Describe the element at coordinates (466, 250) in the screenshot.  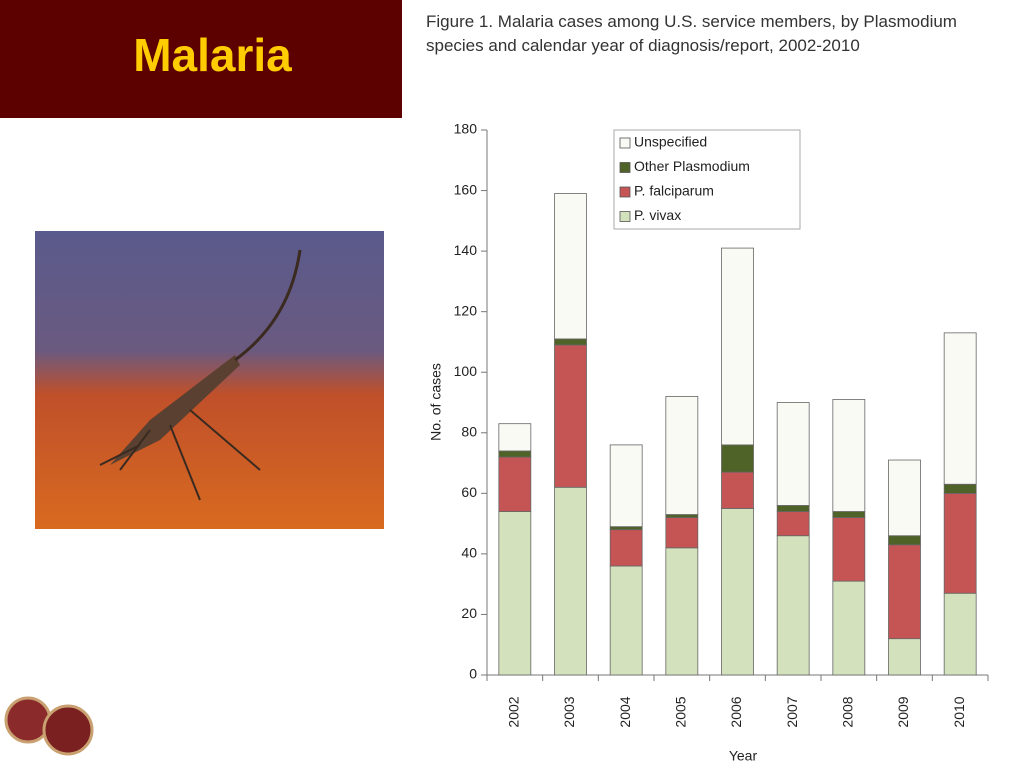
I see `y-tick-label: 140` at that location.